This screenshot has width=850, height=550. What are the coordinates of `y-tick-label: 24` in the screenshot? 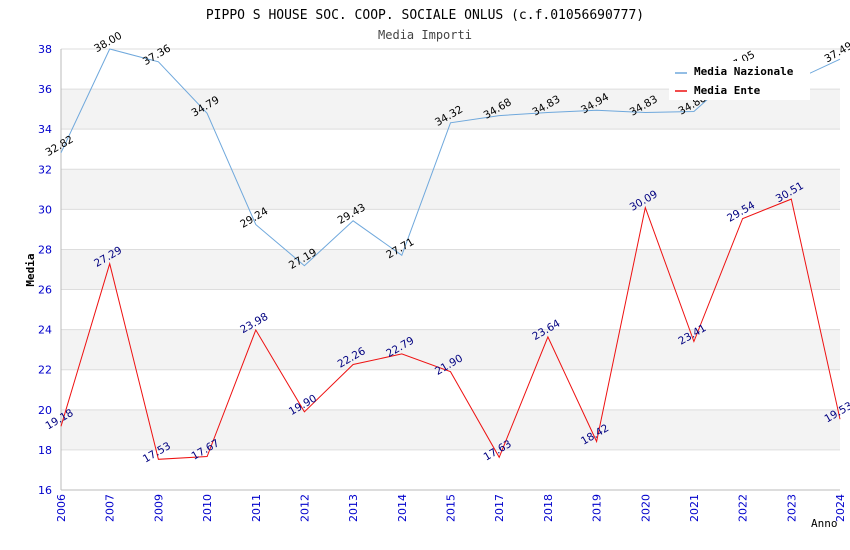 It's located at (45, 330).